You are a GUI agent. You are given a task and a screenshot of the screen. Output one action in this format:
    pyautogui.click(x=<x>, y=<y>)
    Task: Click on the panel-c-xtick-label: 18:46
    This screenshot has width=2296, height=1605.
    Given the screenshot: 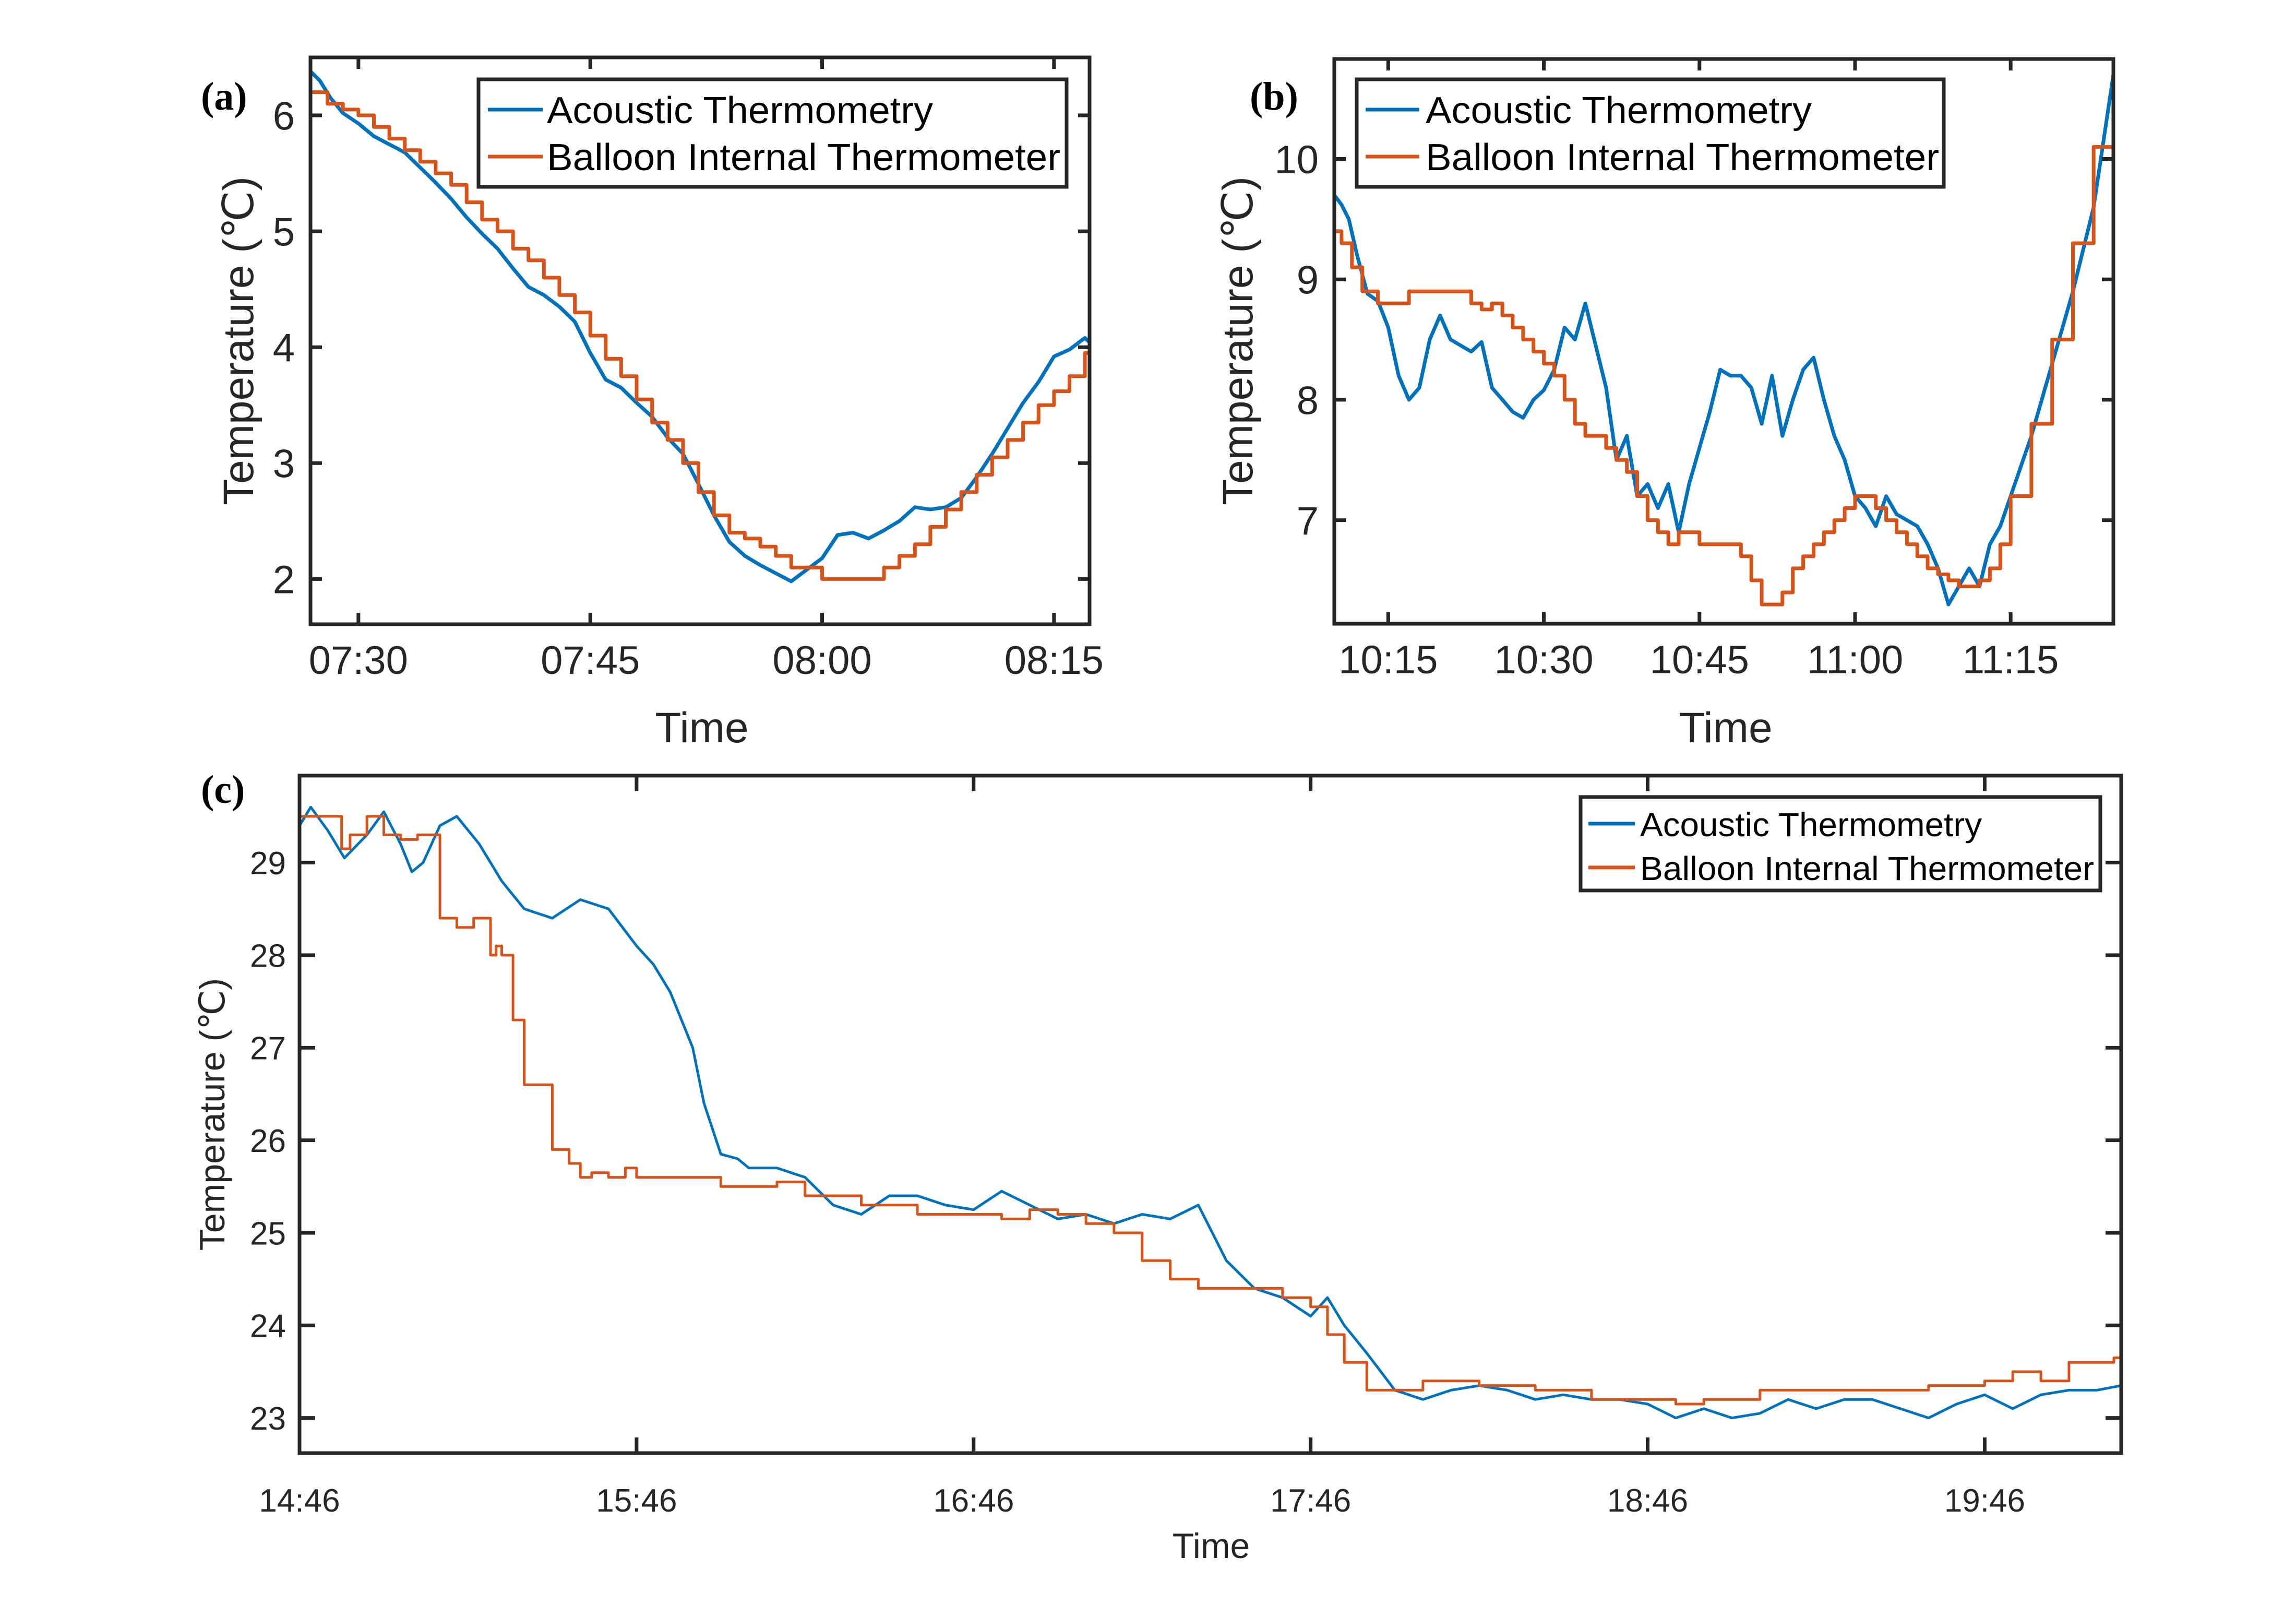 What is the action you would take?
    pyautogui.click(x=1648, y=1501)
    